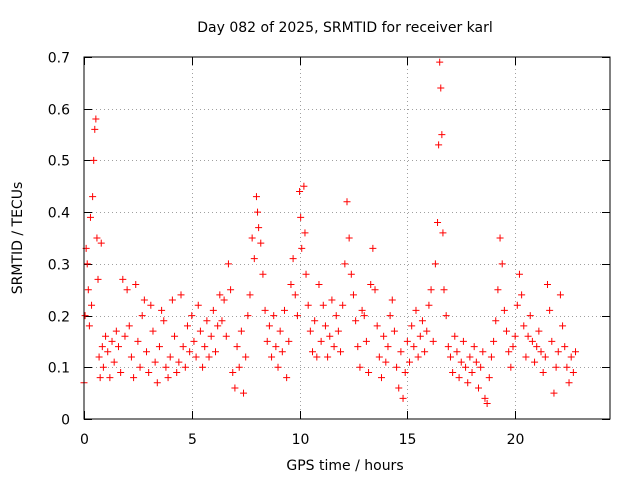 Image resolution: width=640 pixels, height=480 pixels. What do you see at coordinates (192, 440) in the screenshot?
I see `x-tick-label: 5` at bounding box center [192, 440].